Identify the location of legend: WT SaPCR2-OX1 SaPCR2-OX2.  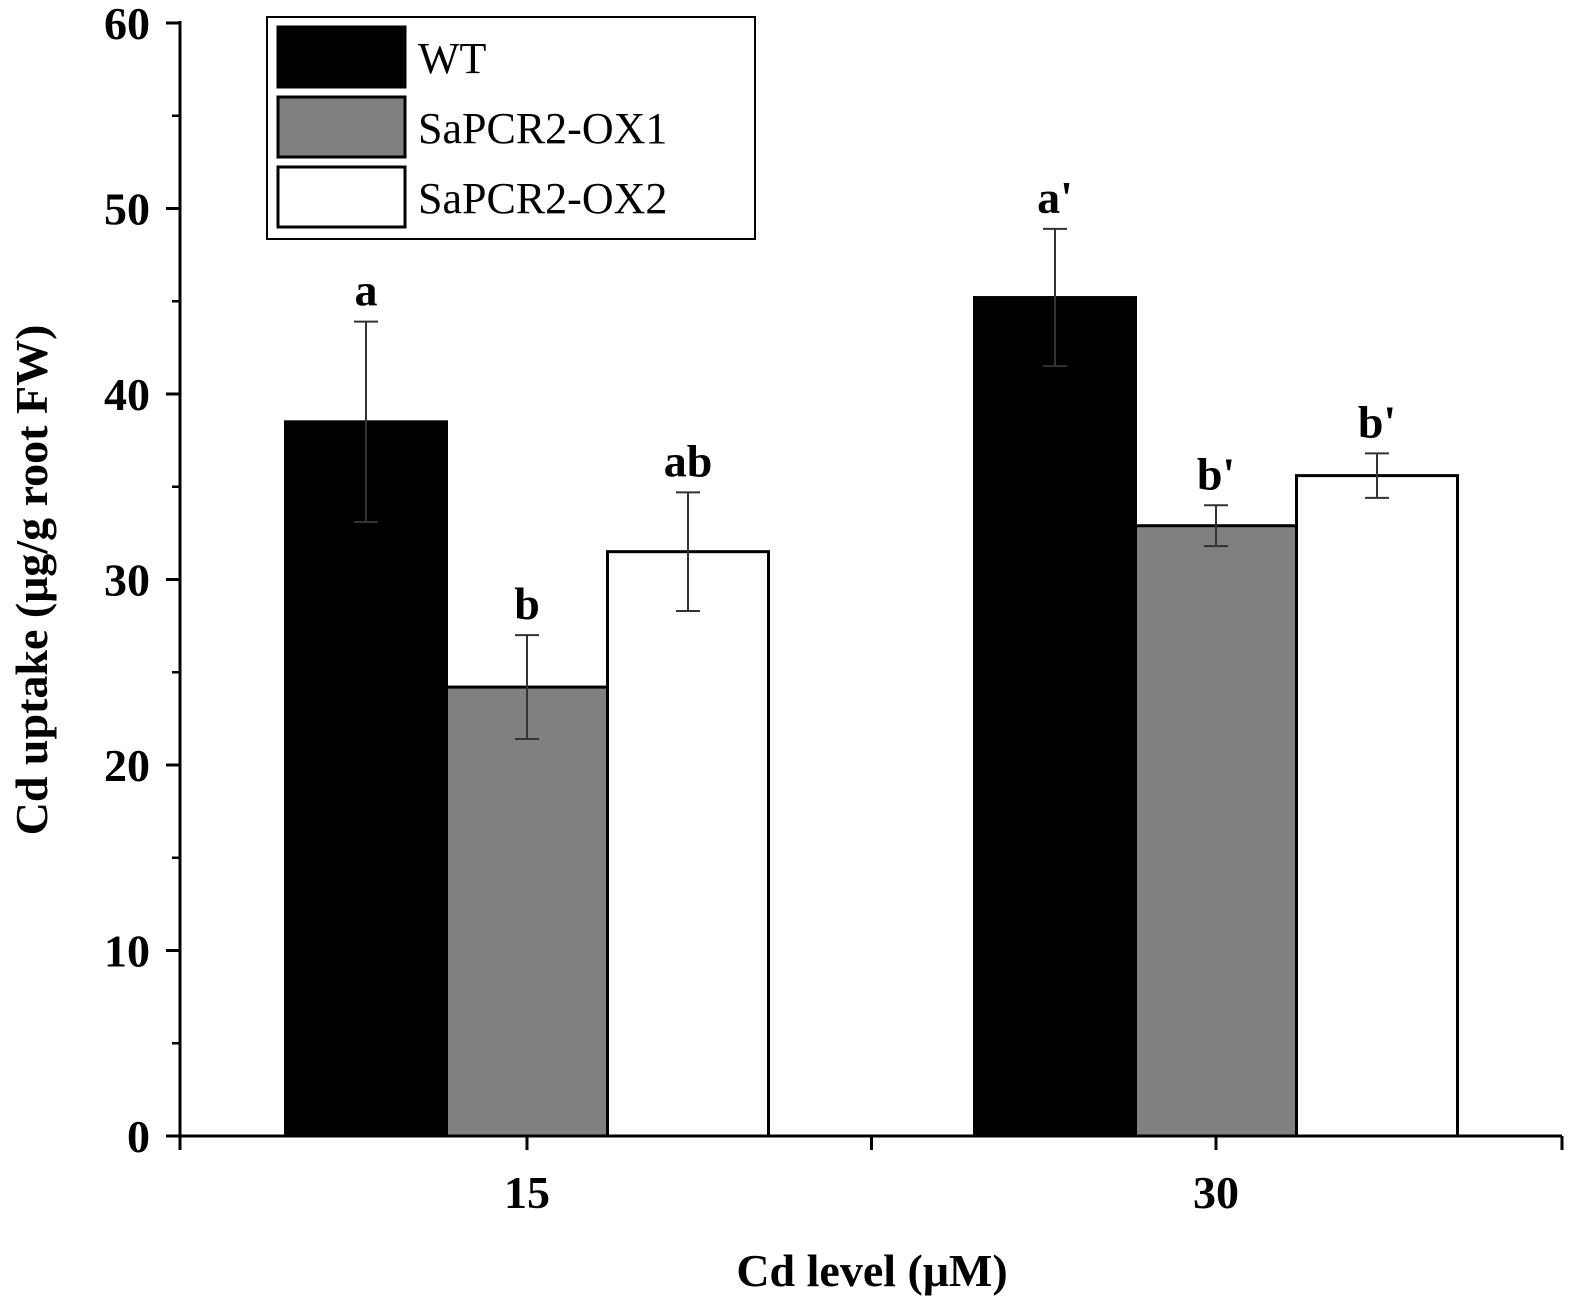
(511, 128).